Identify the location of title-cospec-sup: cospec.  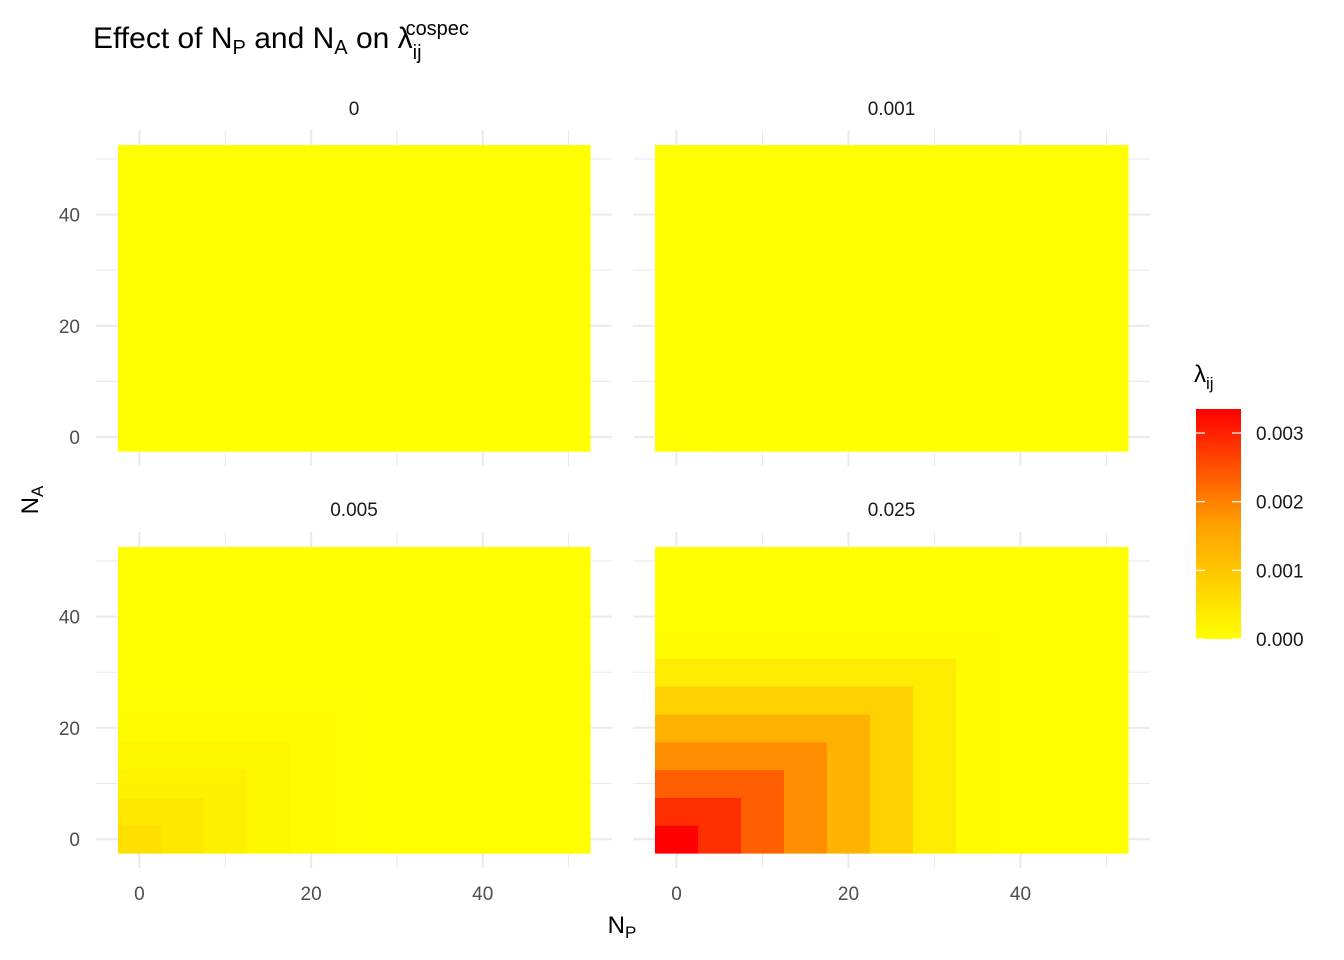
(437, 29).